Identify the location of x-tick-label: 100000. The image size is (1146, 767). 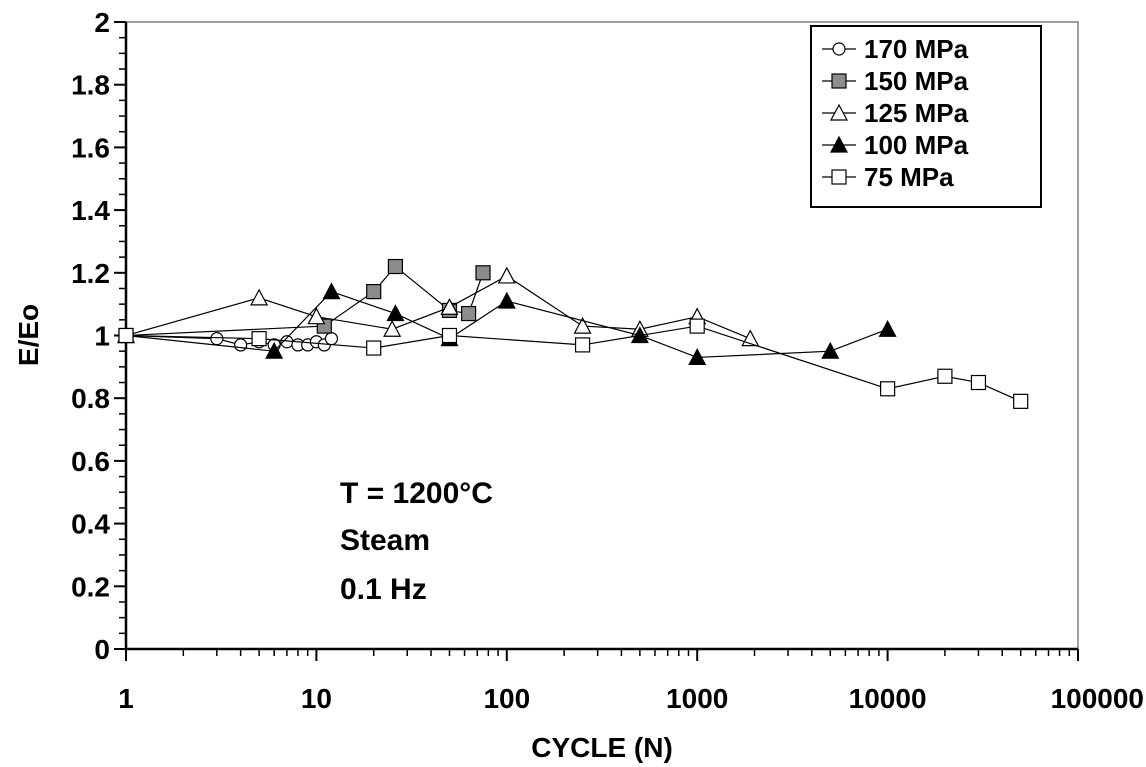
(1097, 698).